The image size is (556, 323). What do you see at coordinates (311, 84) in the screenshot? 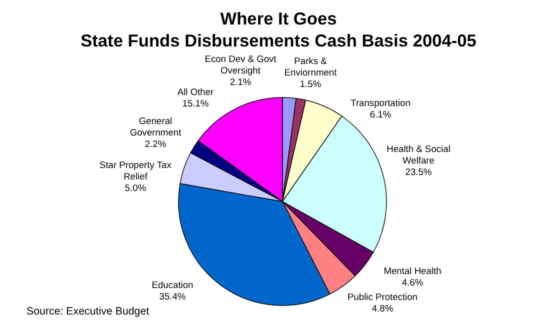
I see `data-label: 1.5%` at bounding box center [311, 84].